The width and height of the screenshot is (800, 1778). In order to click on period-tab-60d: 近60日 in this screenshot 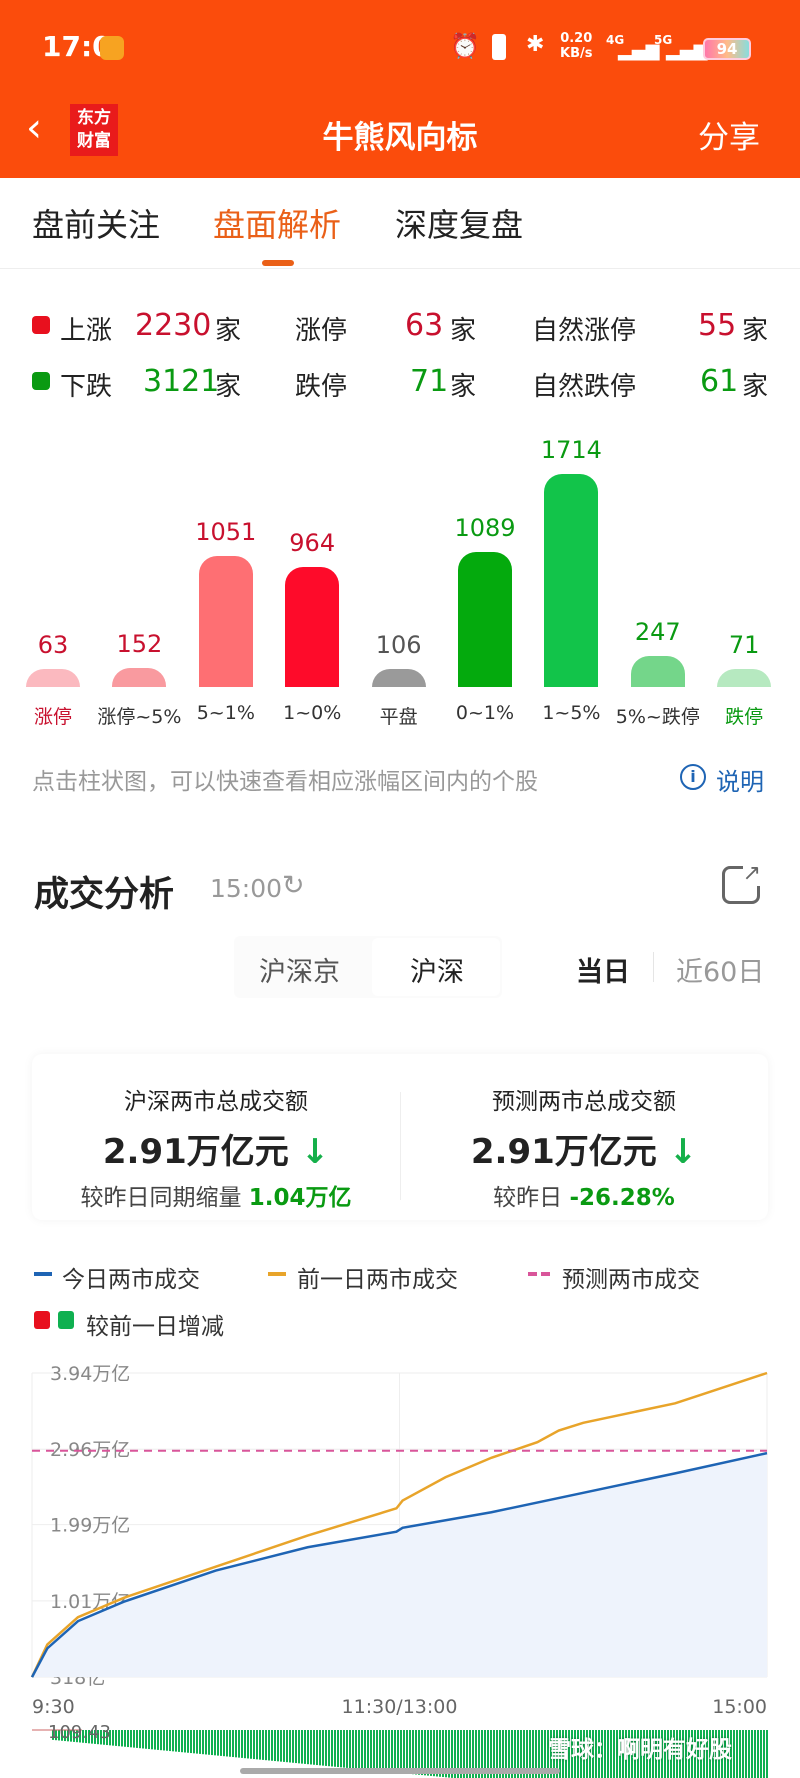, I will do `click(720, 972)`.